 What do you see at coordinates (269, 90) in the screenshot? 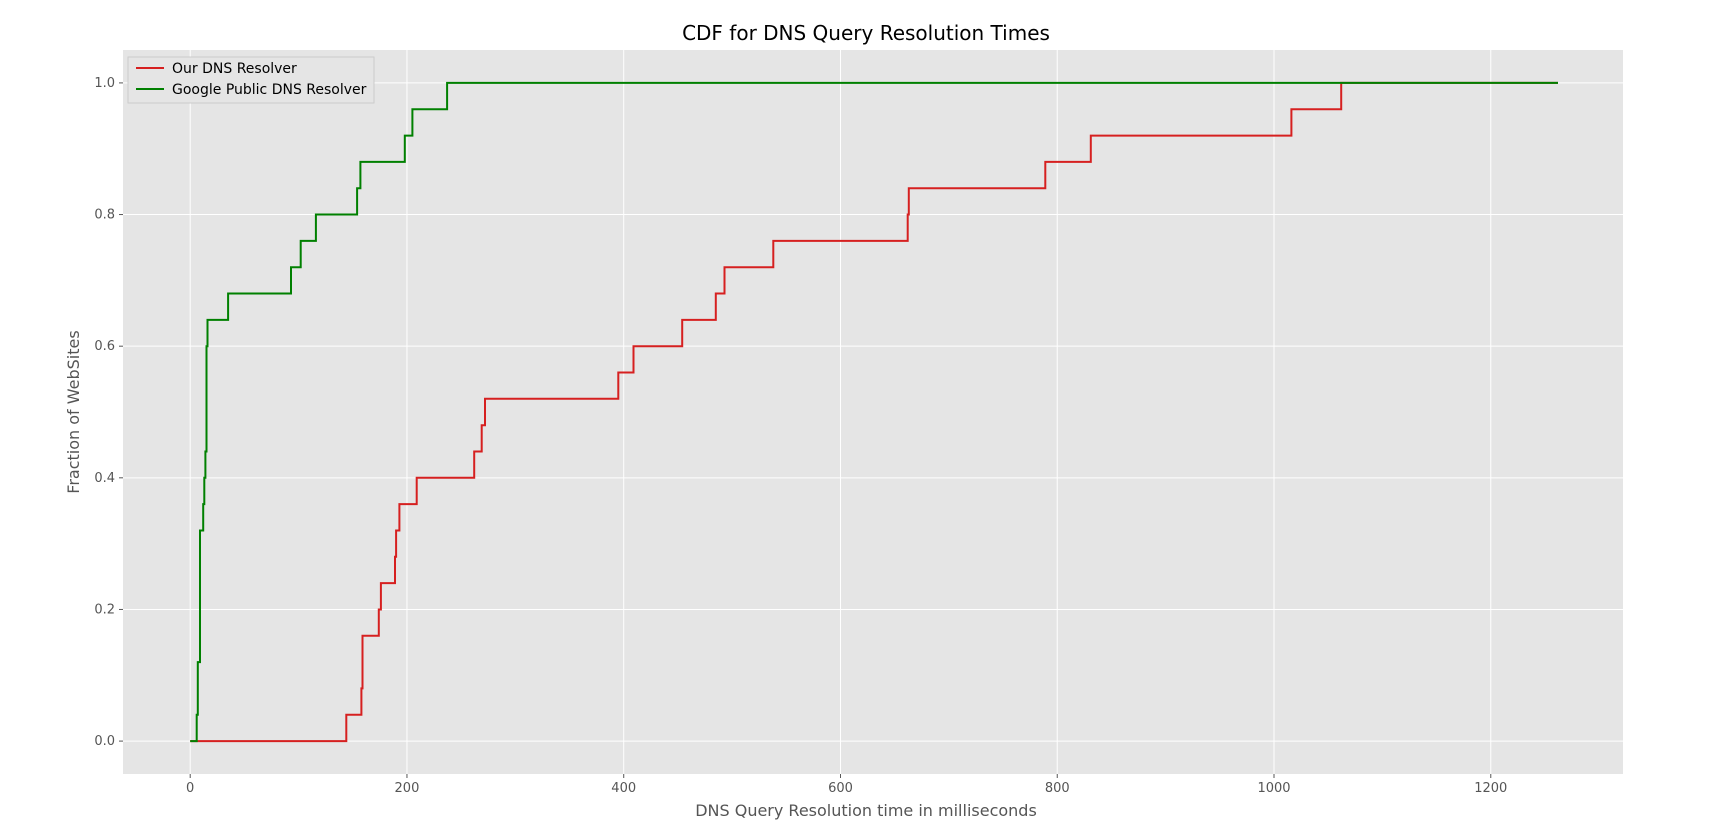
I see `legend-label-google-dns: Google Public DNS Resolver` at bounding box center [269, 90].